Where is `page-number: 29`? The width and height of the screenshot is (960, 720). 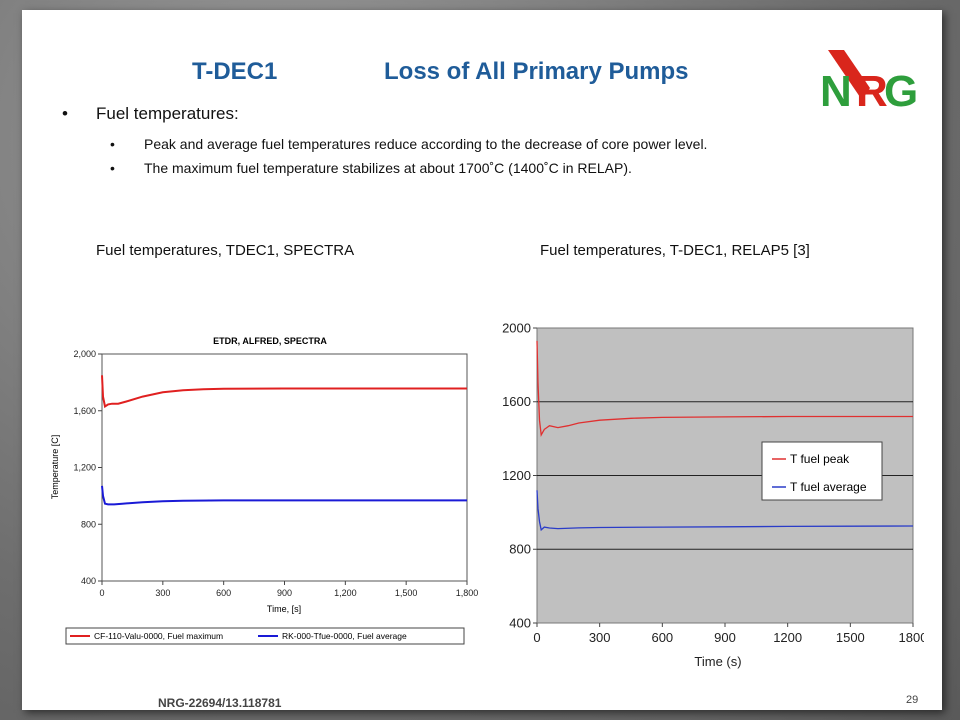
page-number: 29 is located at coordinates (912, 700).